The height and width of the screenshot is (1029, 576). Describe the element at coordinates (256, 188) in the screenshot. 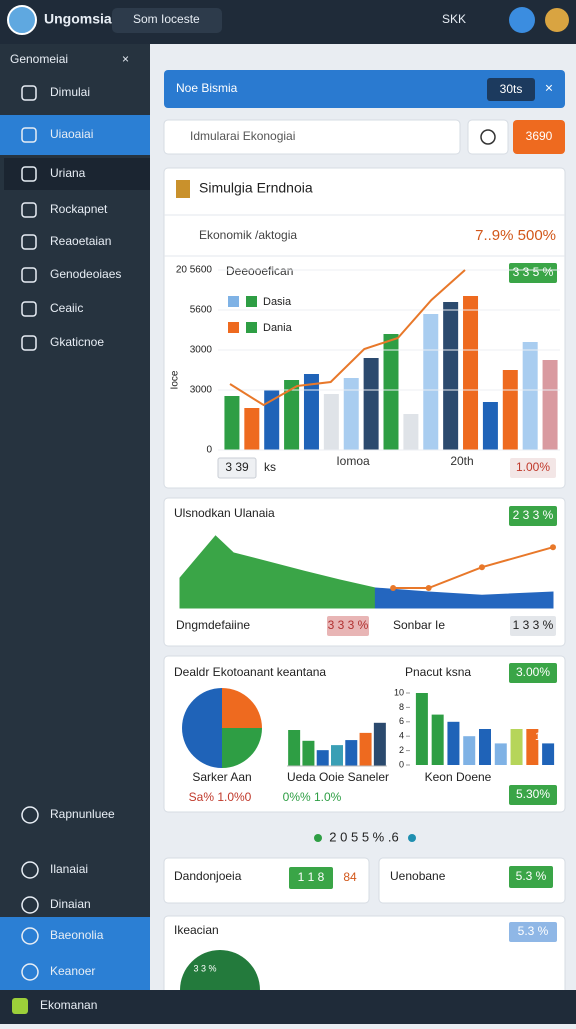

I see `card-title: Simulgia Erndnoia` at that location.